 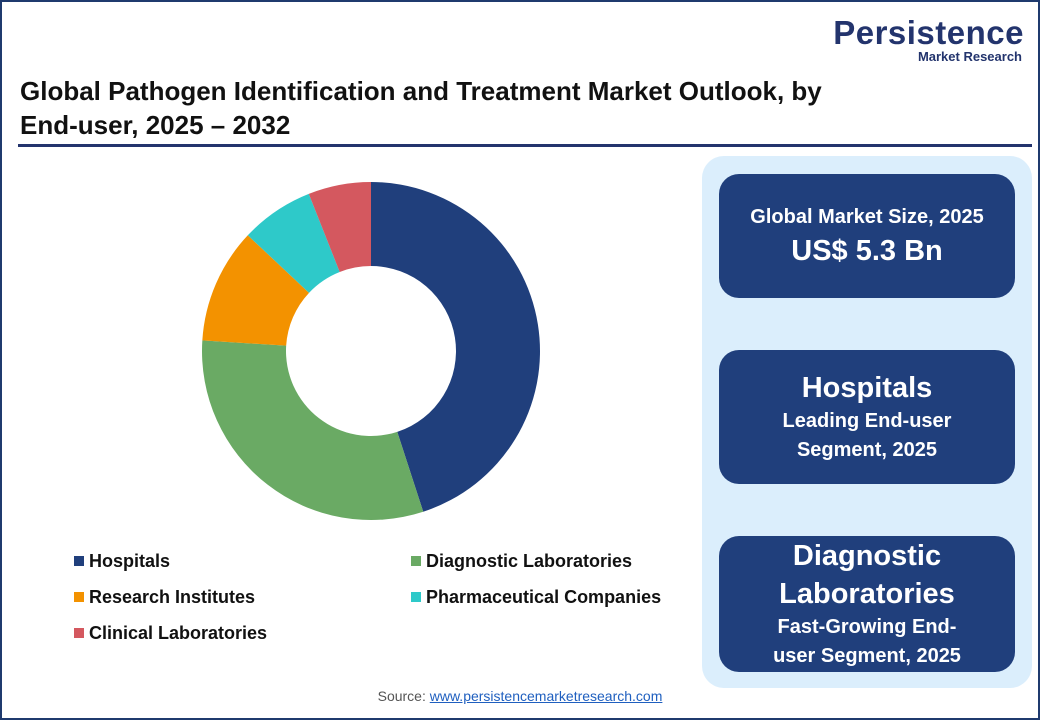 I want to click on summary-card: Global Market Size, 2025 US$ 5.3 Bn, so click(x=867, y=236).